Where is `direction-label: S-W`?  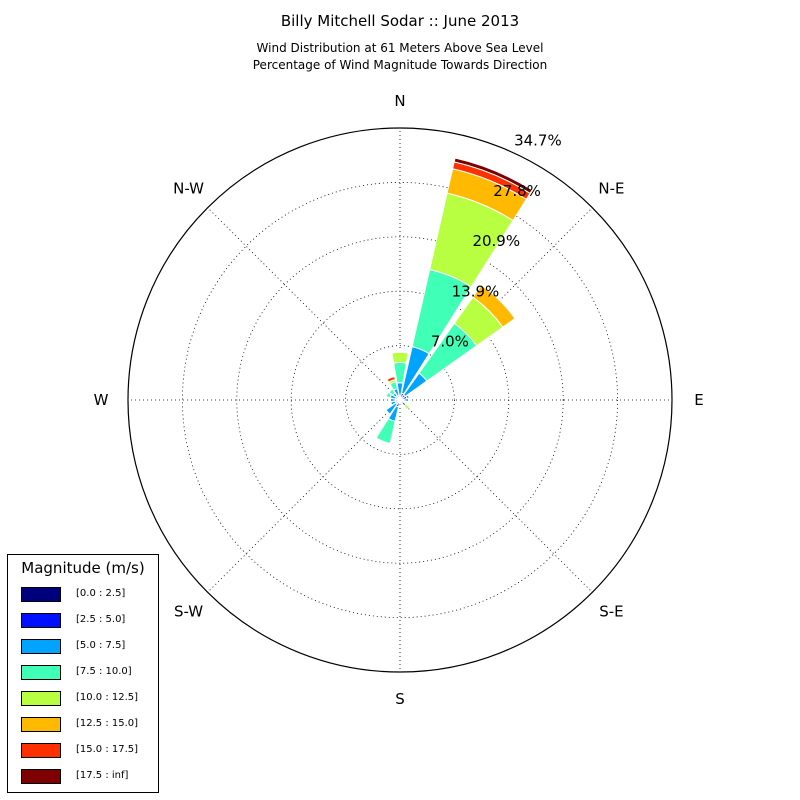 direction-label: S-W is located at coordinates (188, 611).